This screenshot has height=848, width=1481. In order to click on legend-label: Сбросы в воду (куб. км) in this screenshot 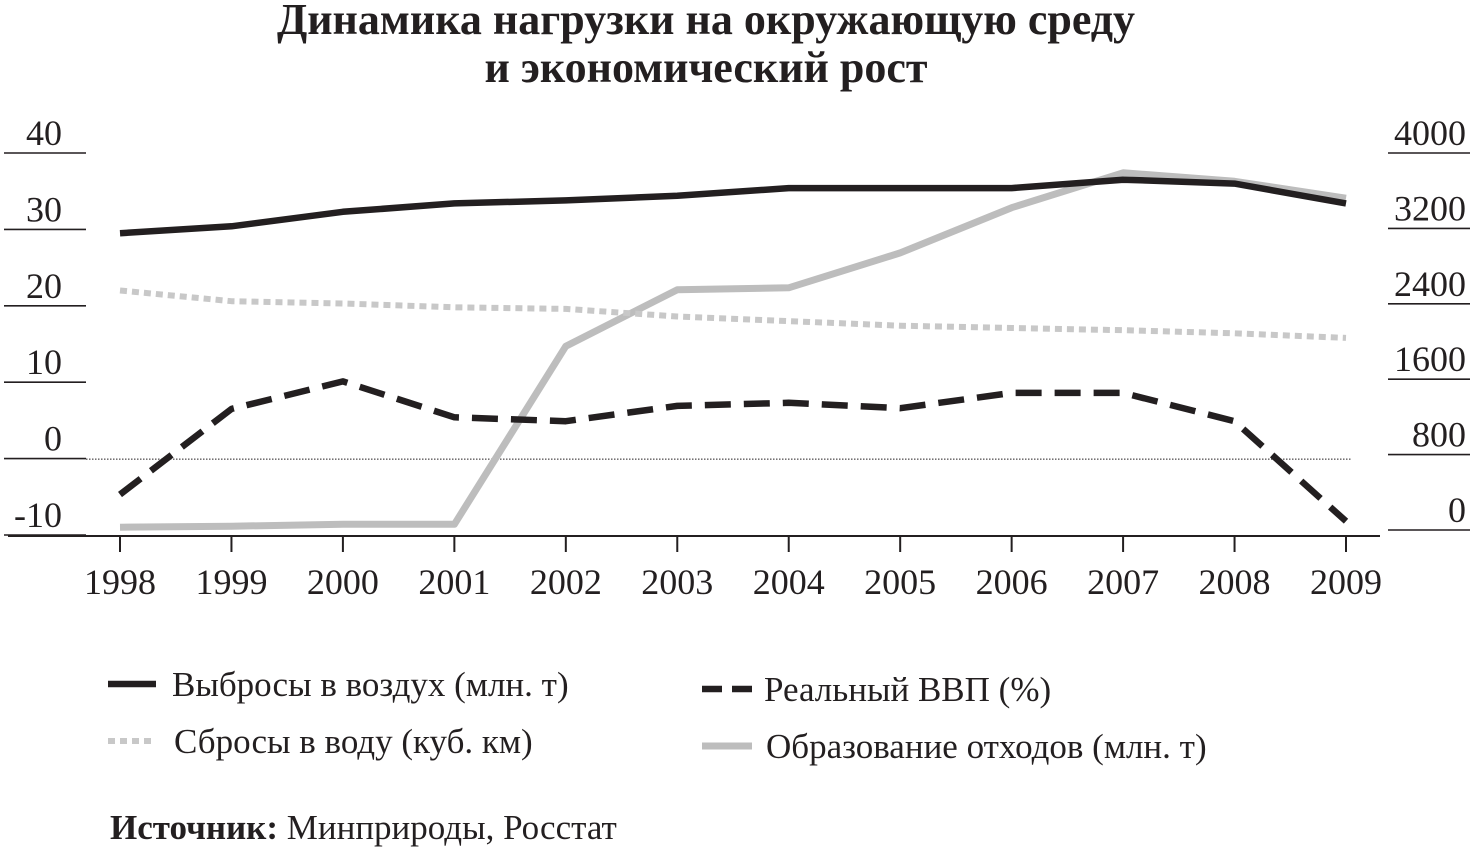, I will do `click(353, 741)`.